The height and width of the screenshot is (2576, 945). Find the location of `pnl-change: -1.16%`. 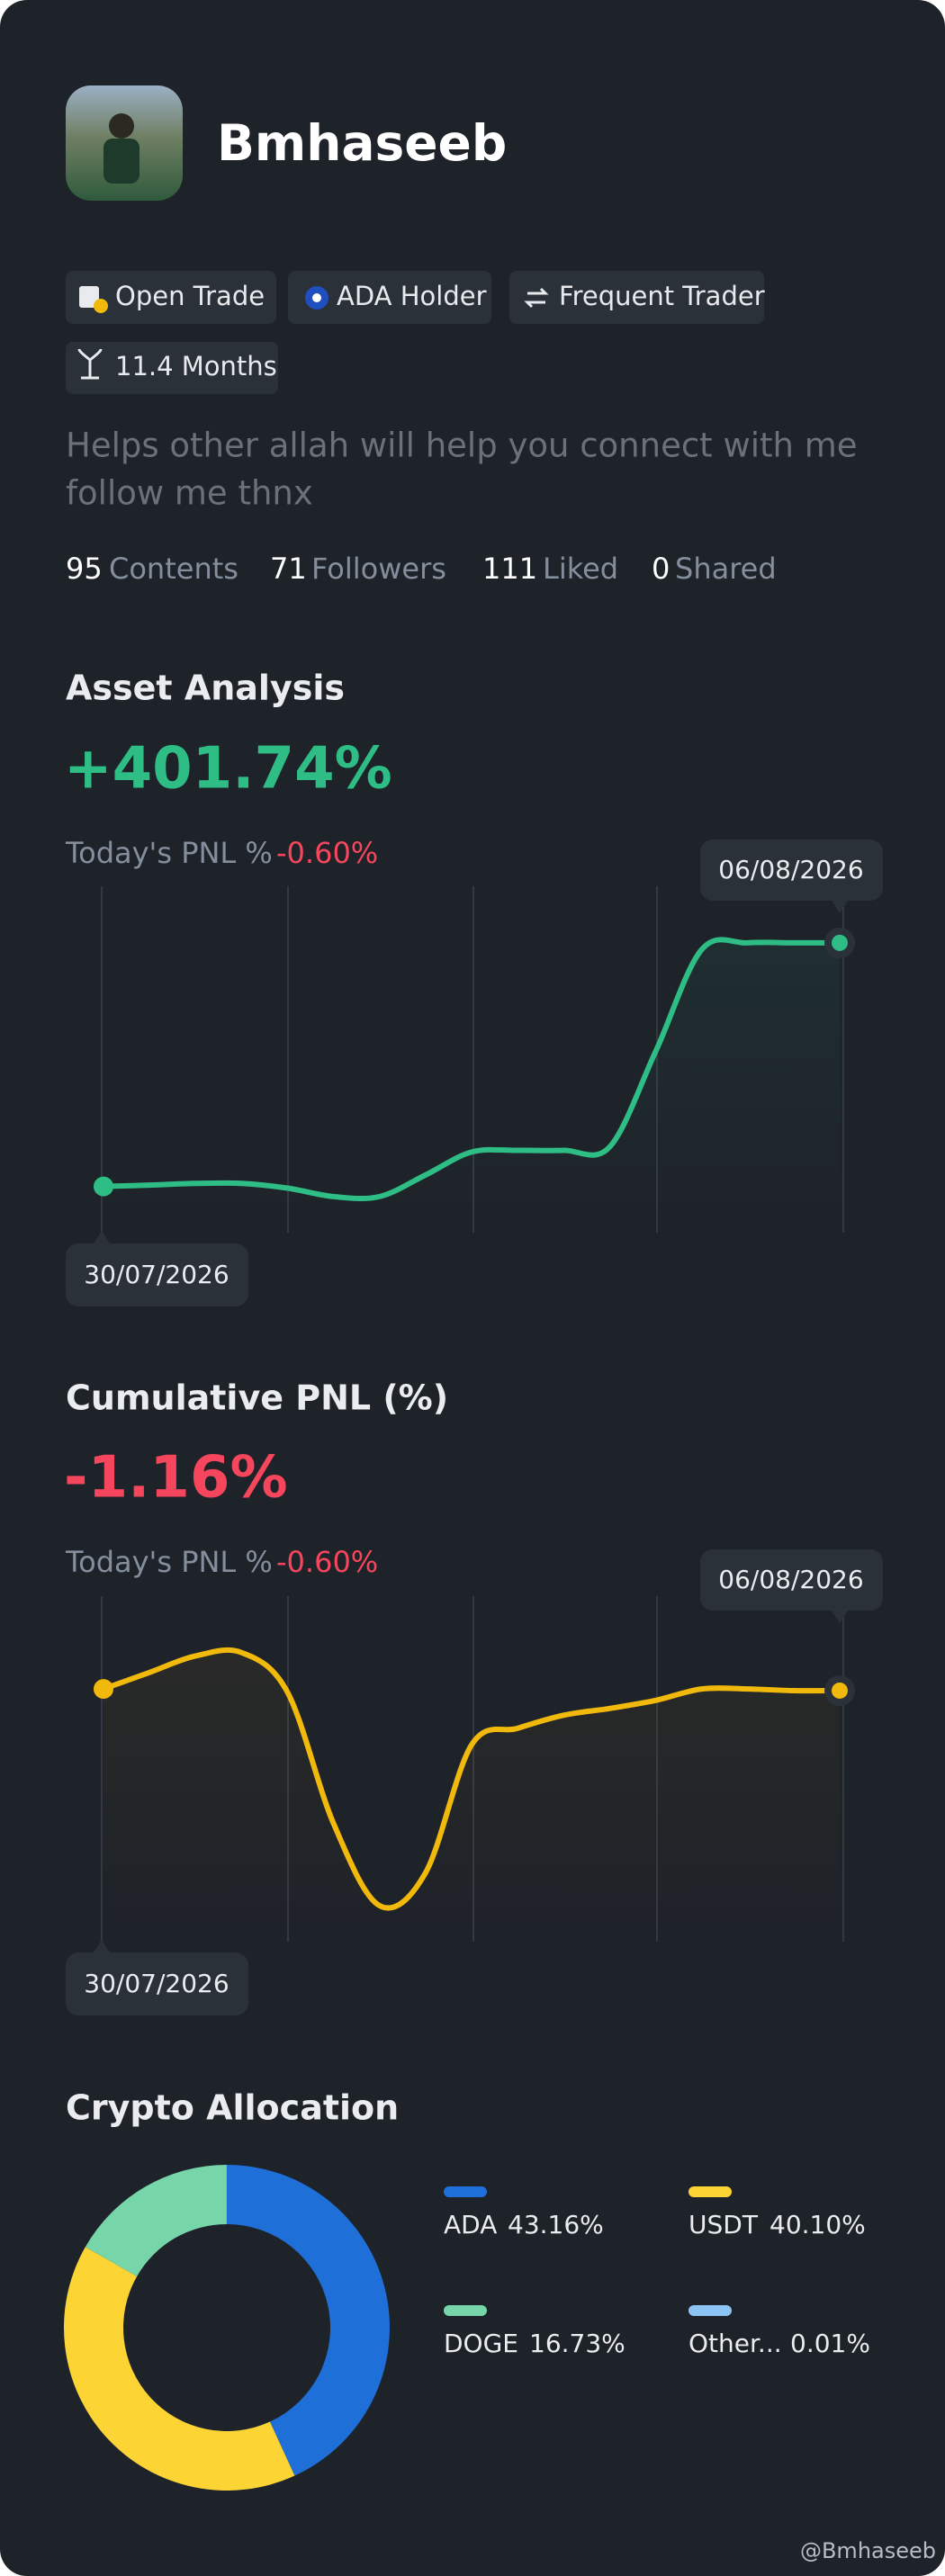

pnl-change: -1.16% is located at coordinates (176, 1478).